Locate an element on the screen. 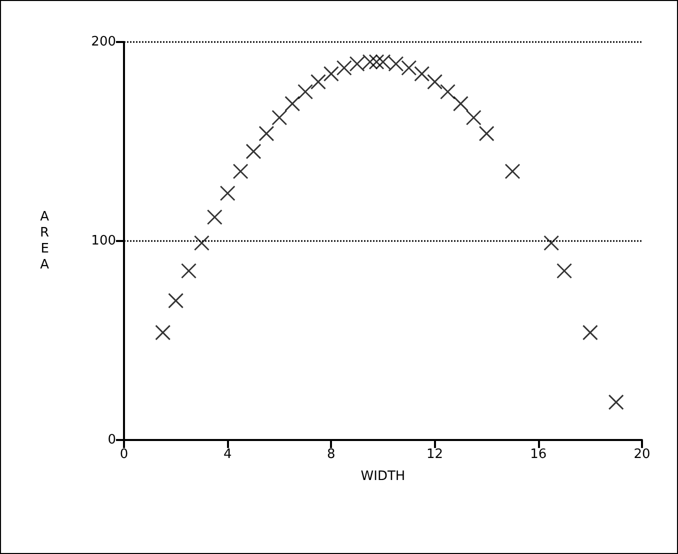  x-tick-label: 4 is located at coordinates (227, 454).